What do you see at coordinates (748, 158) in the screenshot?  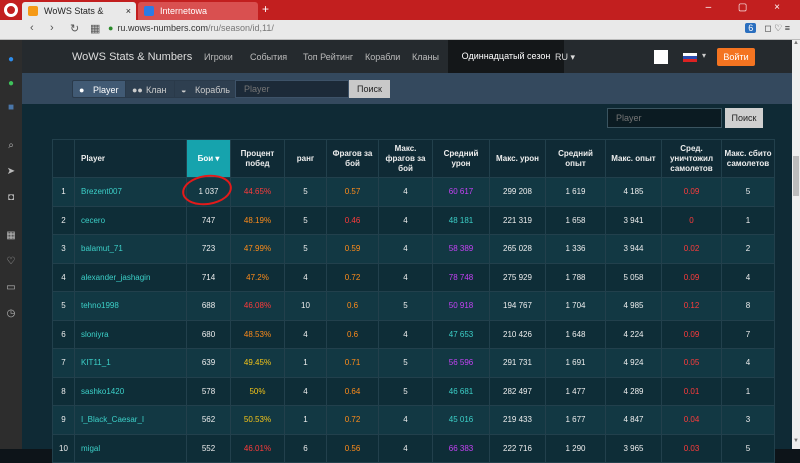 I see `col-header-max-planes: Макс. сбито самолетов` at bounding box center [748, 158].